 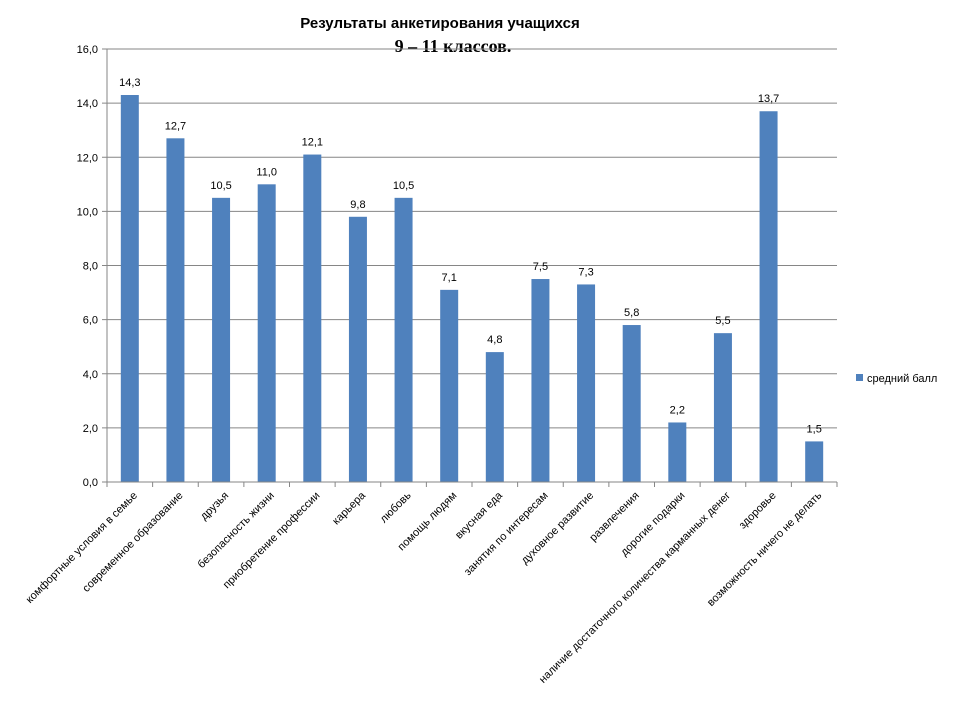 What do you see at coordinates (349, 508) in the screenshot?
I see `category-label: карьера` at bounding box center [349, 508].